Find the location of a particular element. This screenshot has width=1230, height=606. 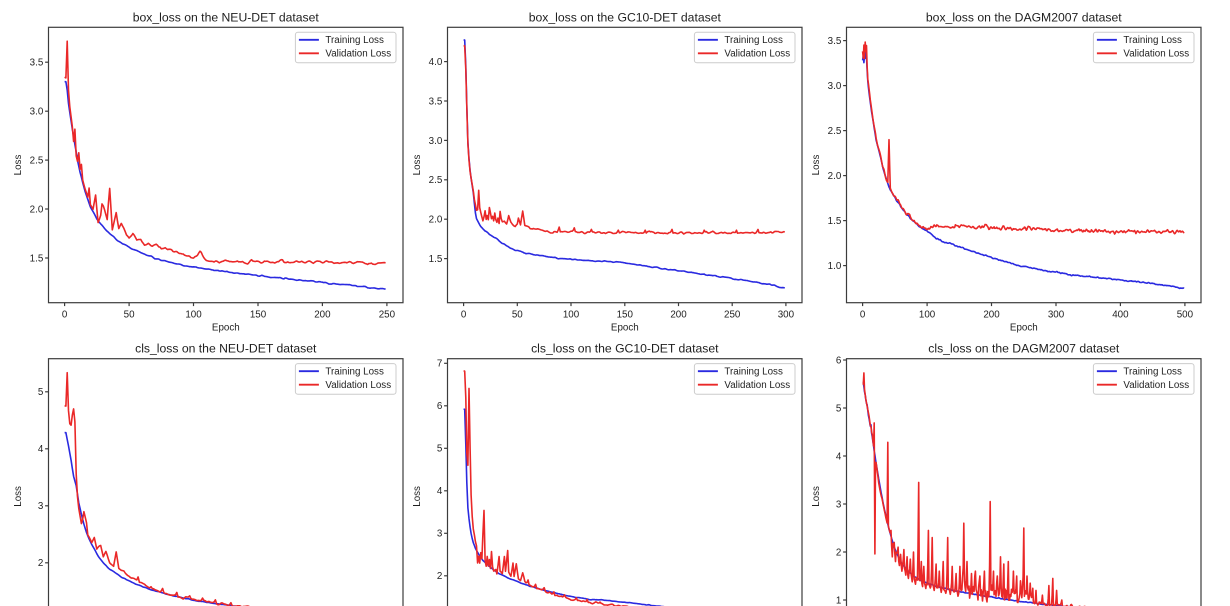

svg-text: 500 is located at coordinates (1185, 315).